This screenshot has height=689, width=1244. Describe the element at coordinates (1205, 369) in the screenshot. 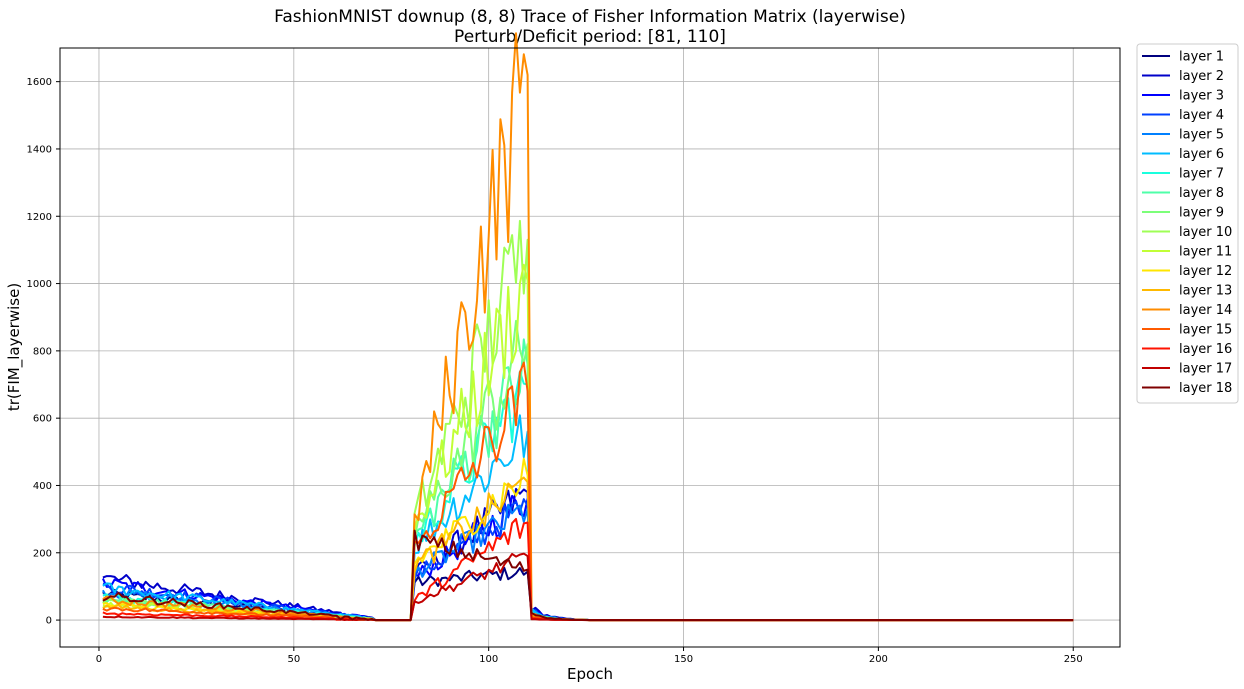

I see `legend-label: layer 17` at that location.